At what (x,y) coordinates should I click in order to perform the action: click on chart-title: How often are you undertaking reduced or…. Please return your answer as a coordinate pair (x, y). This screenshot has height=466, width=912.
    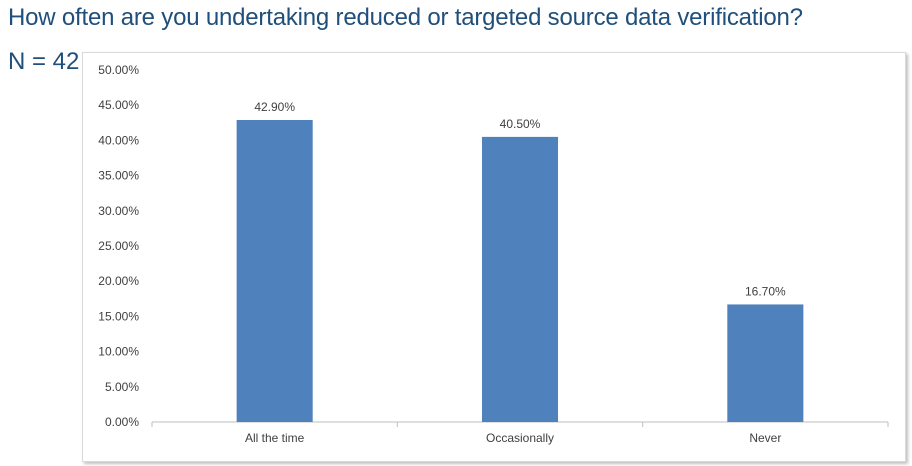
    Looking at the image, I should click on (405, 17).